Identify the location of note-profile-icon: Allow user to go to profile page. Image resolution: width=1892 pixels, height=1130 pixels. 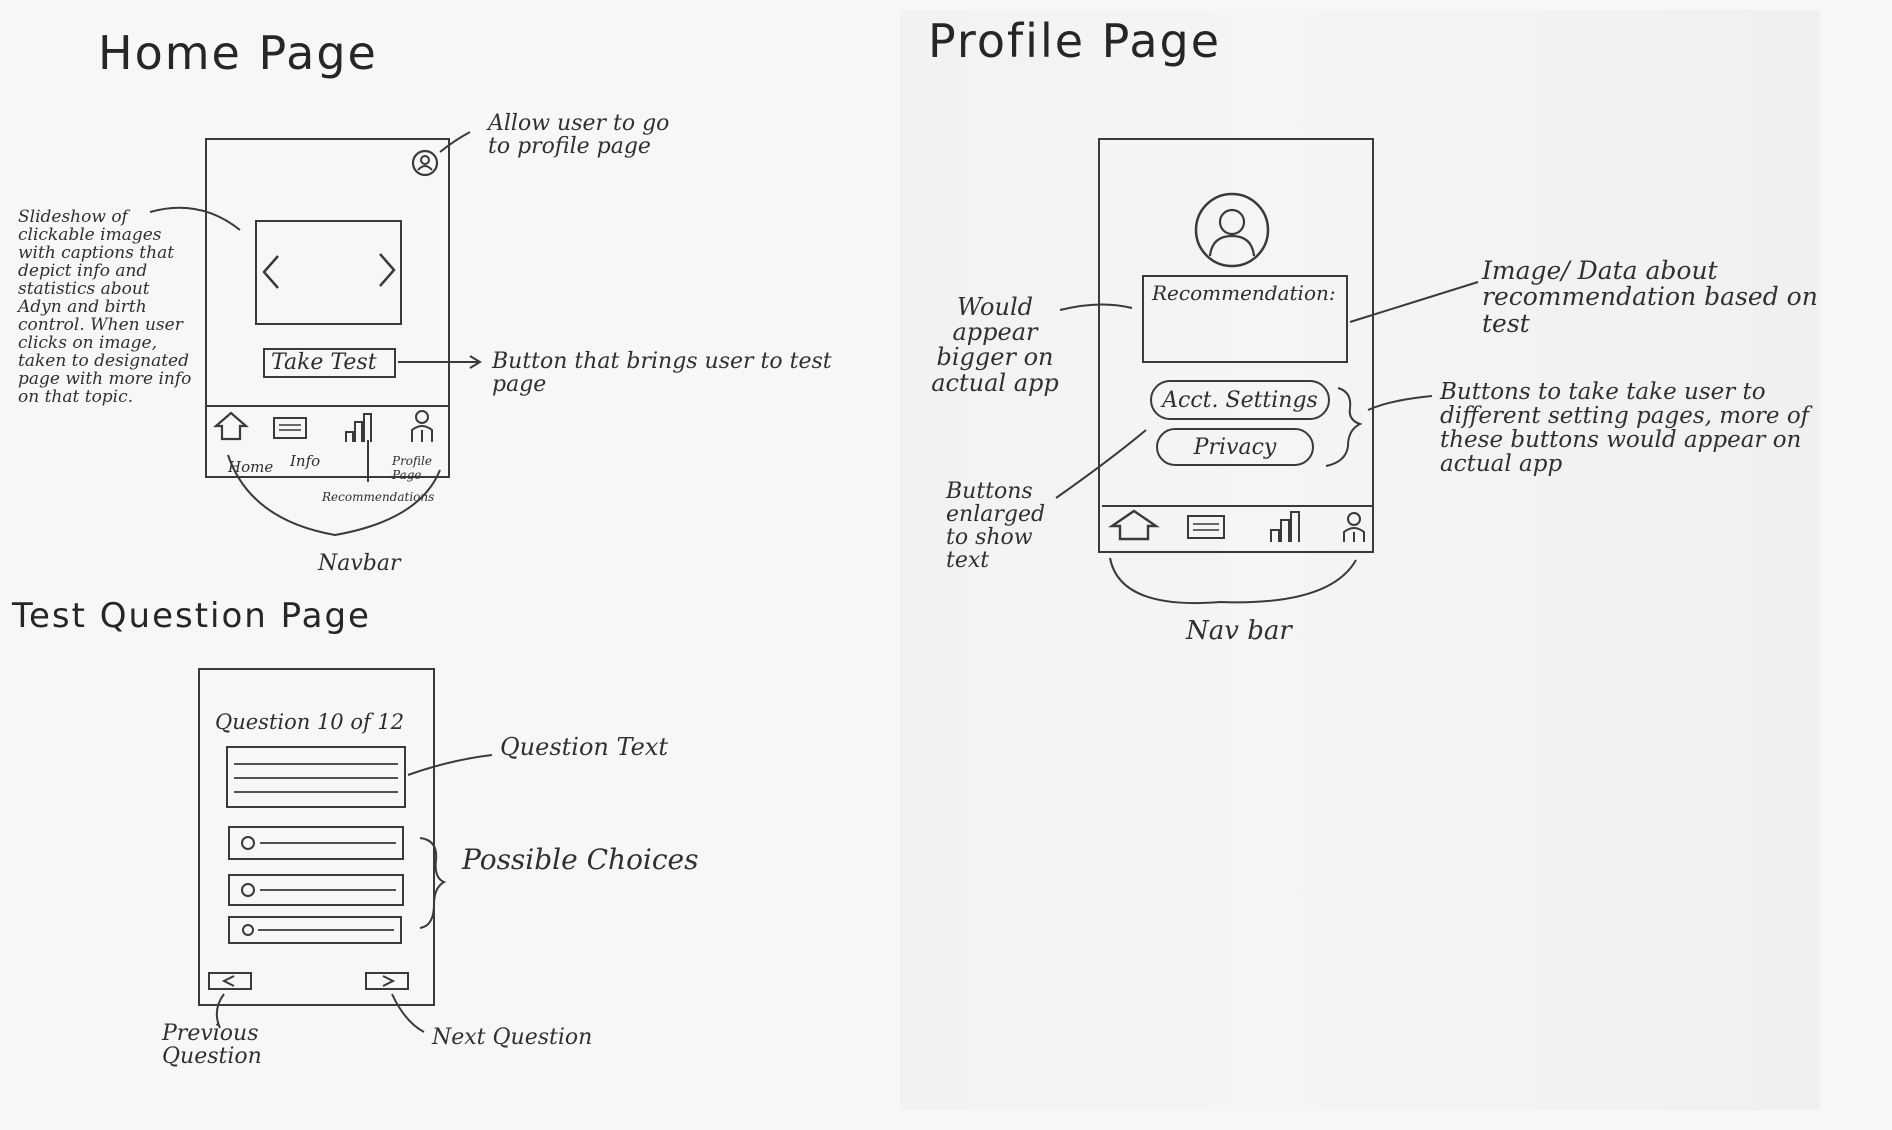
(579, 135).